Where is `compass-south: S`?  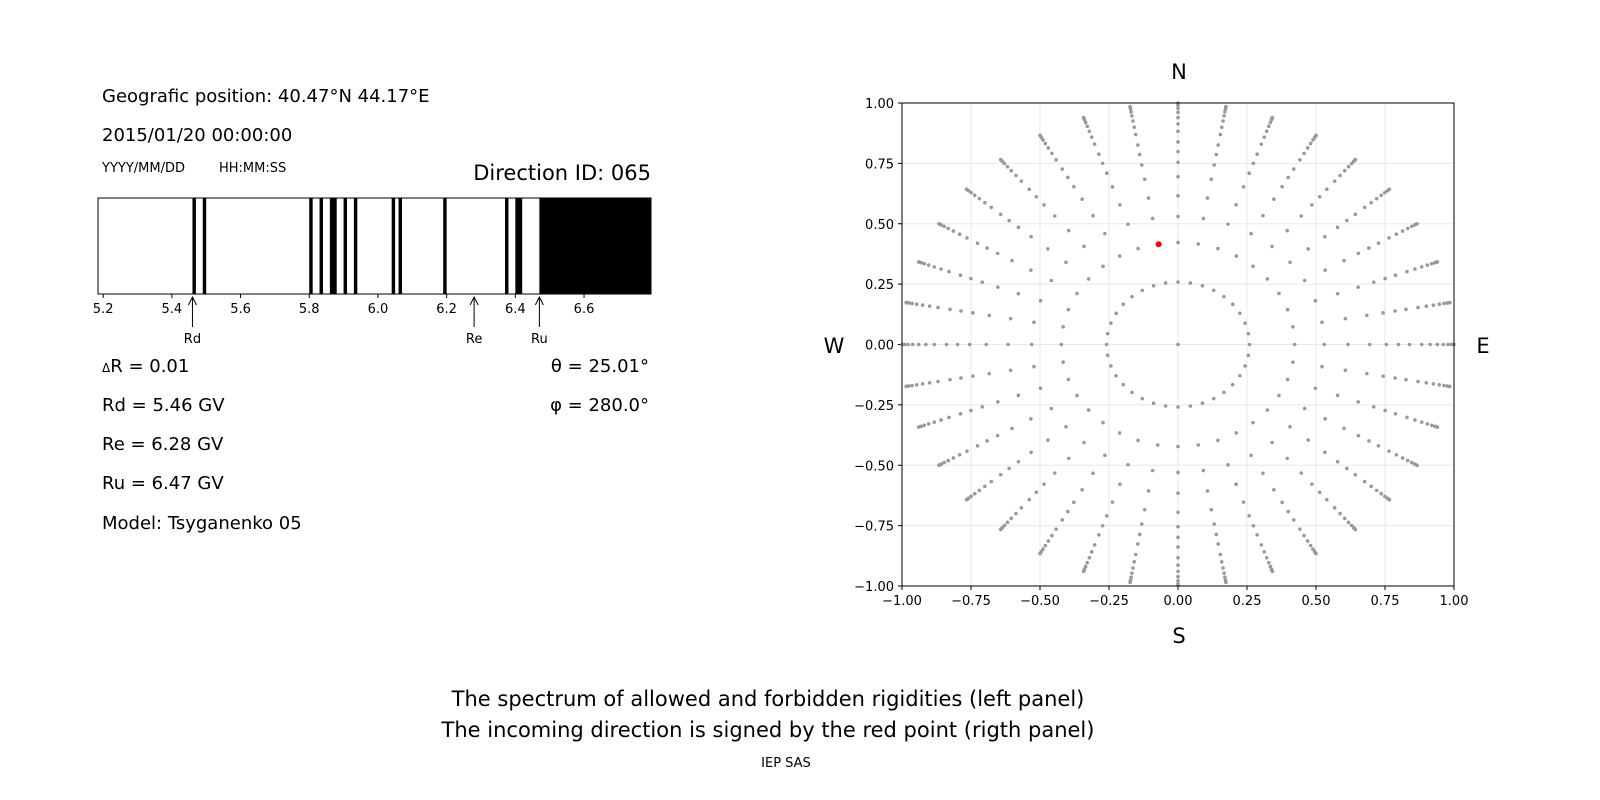 compass-south: S is located at coordinates (1178, 636).